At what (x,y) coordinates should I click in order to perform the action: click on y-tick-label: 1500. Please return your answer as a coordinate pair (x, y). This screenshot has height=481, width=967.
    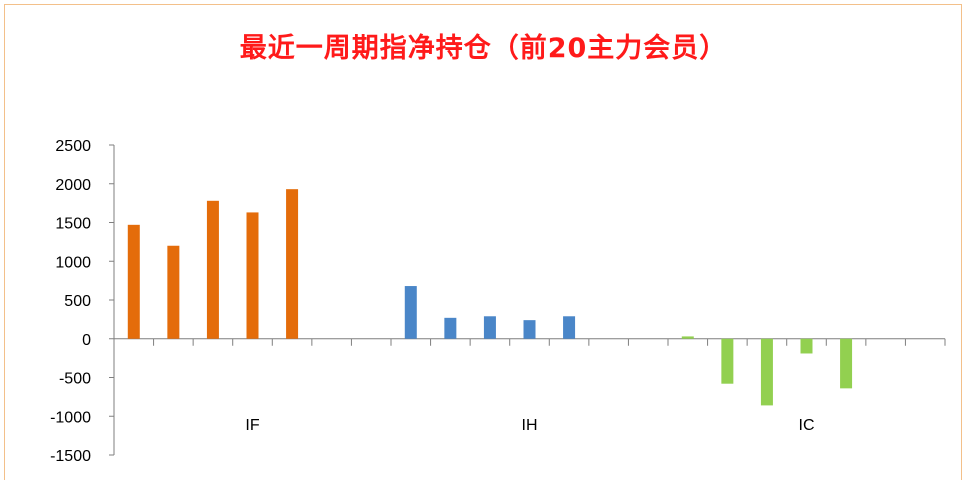
    Looking at the image, I should click on (73, 224).